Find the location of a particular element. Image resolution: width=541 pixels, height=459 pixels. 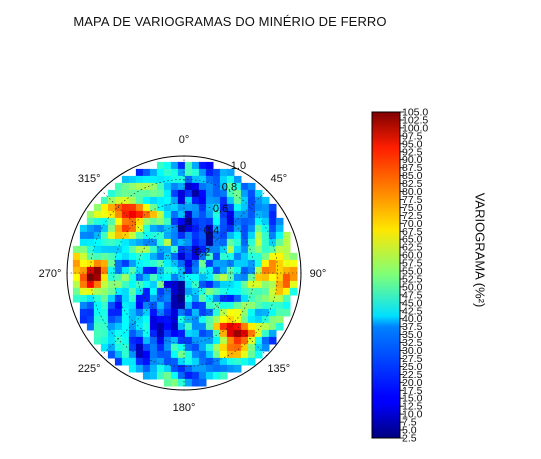

angular-tick-label: 270° is located at coordinates (50, 274).